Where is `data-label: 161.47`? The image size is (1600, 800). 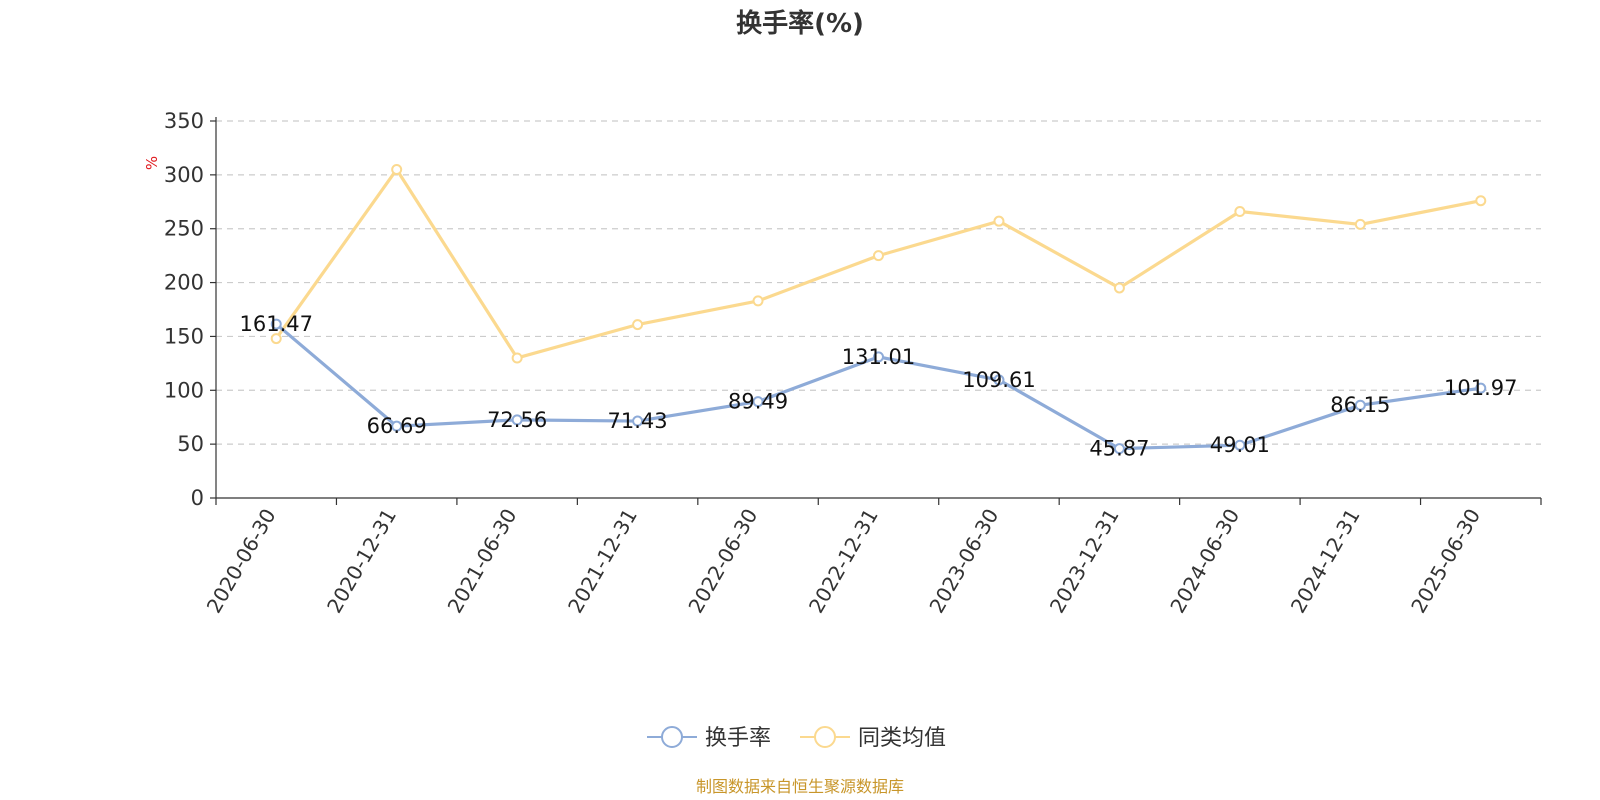
data-label: 161.47 is located at coordinates (275, 324).